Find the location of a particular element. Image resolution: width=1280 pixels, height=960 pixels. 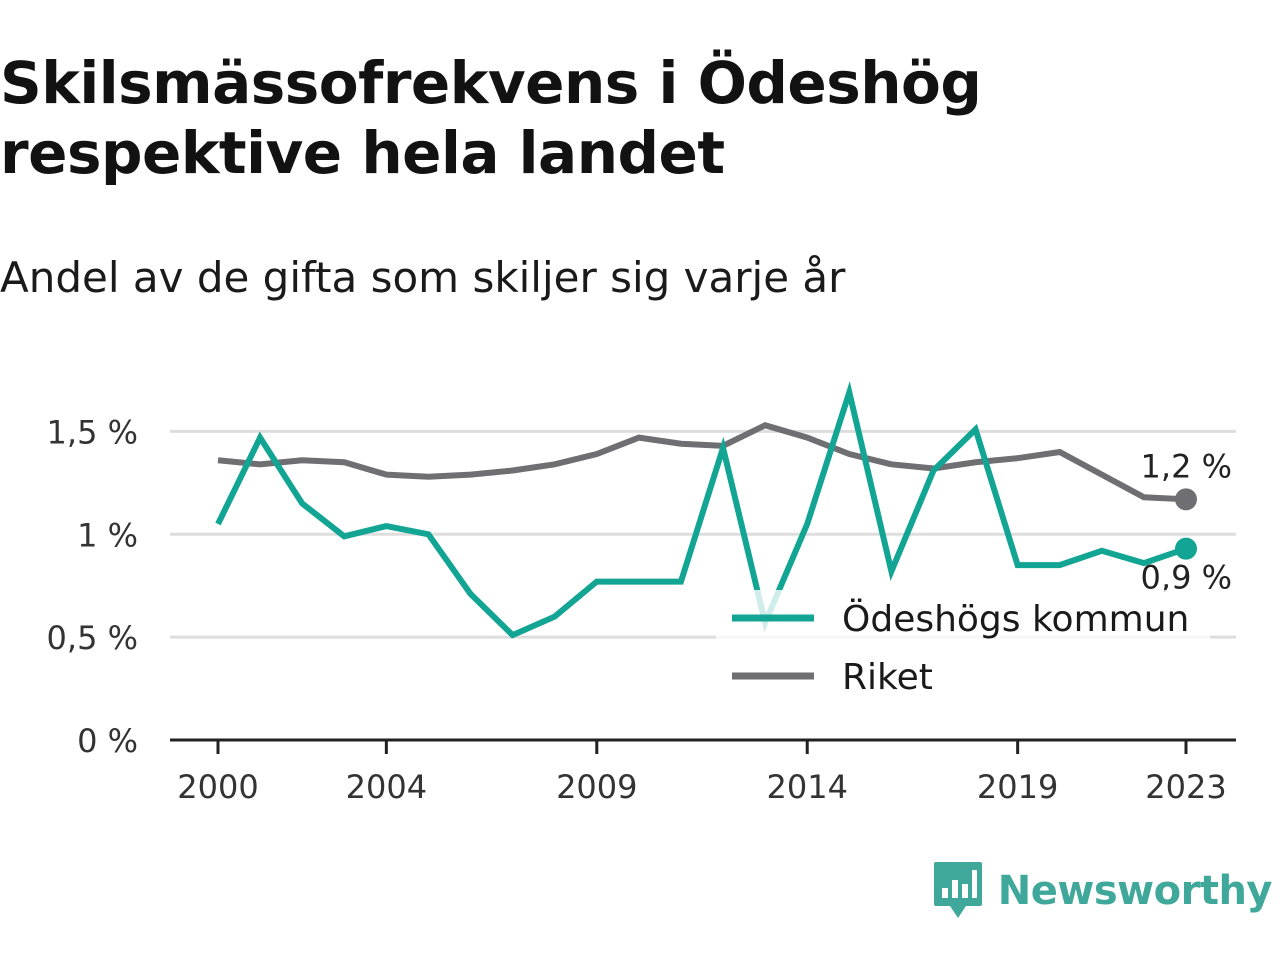

end-point-odeshog is located at coordinates (1186, 548).